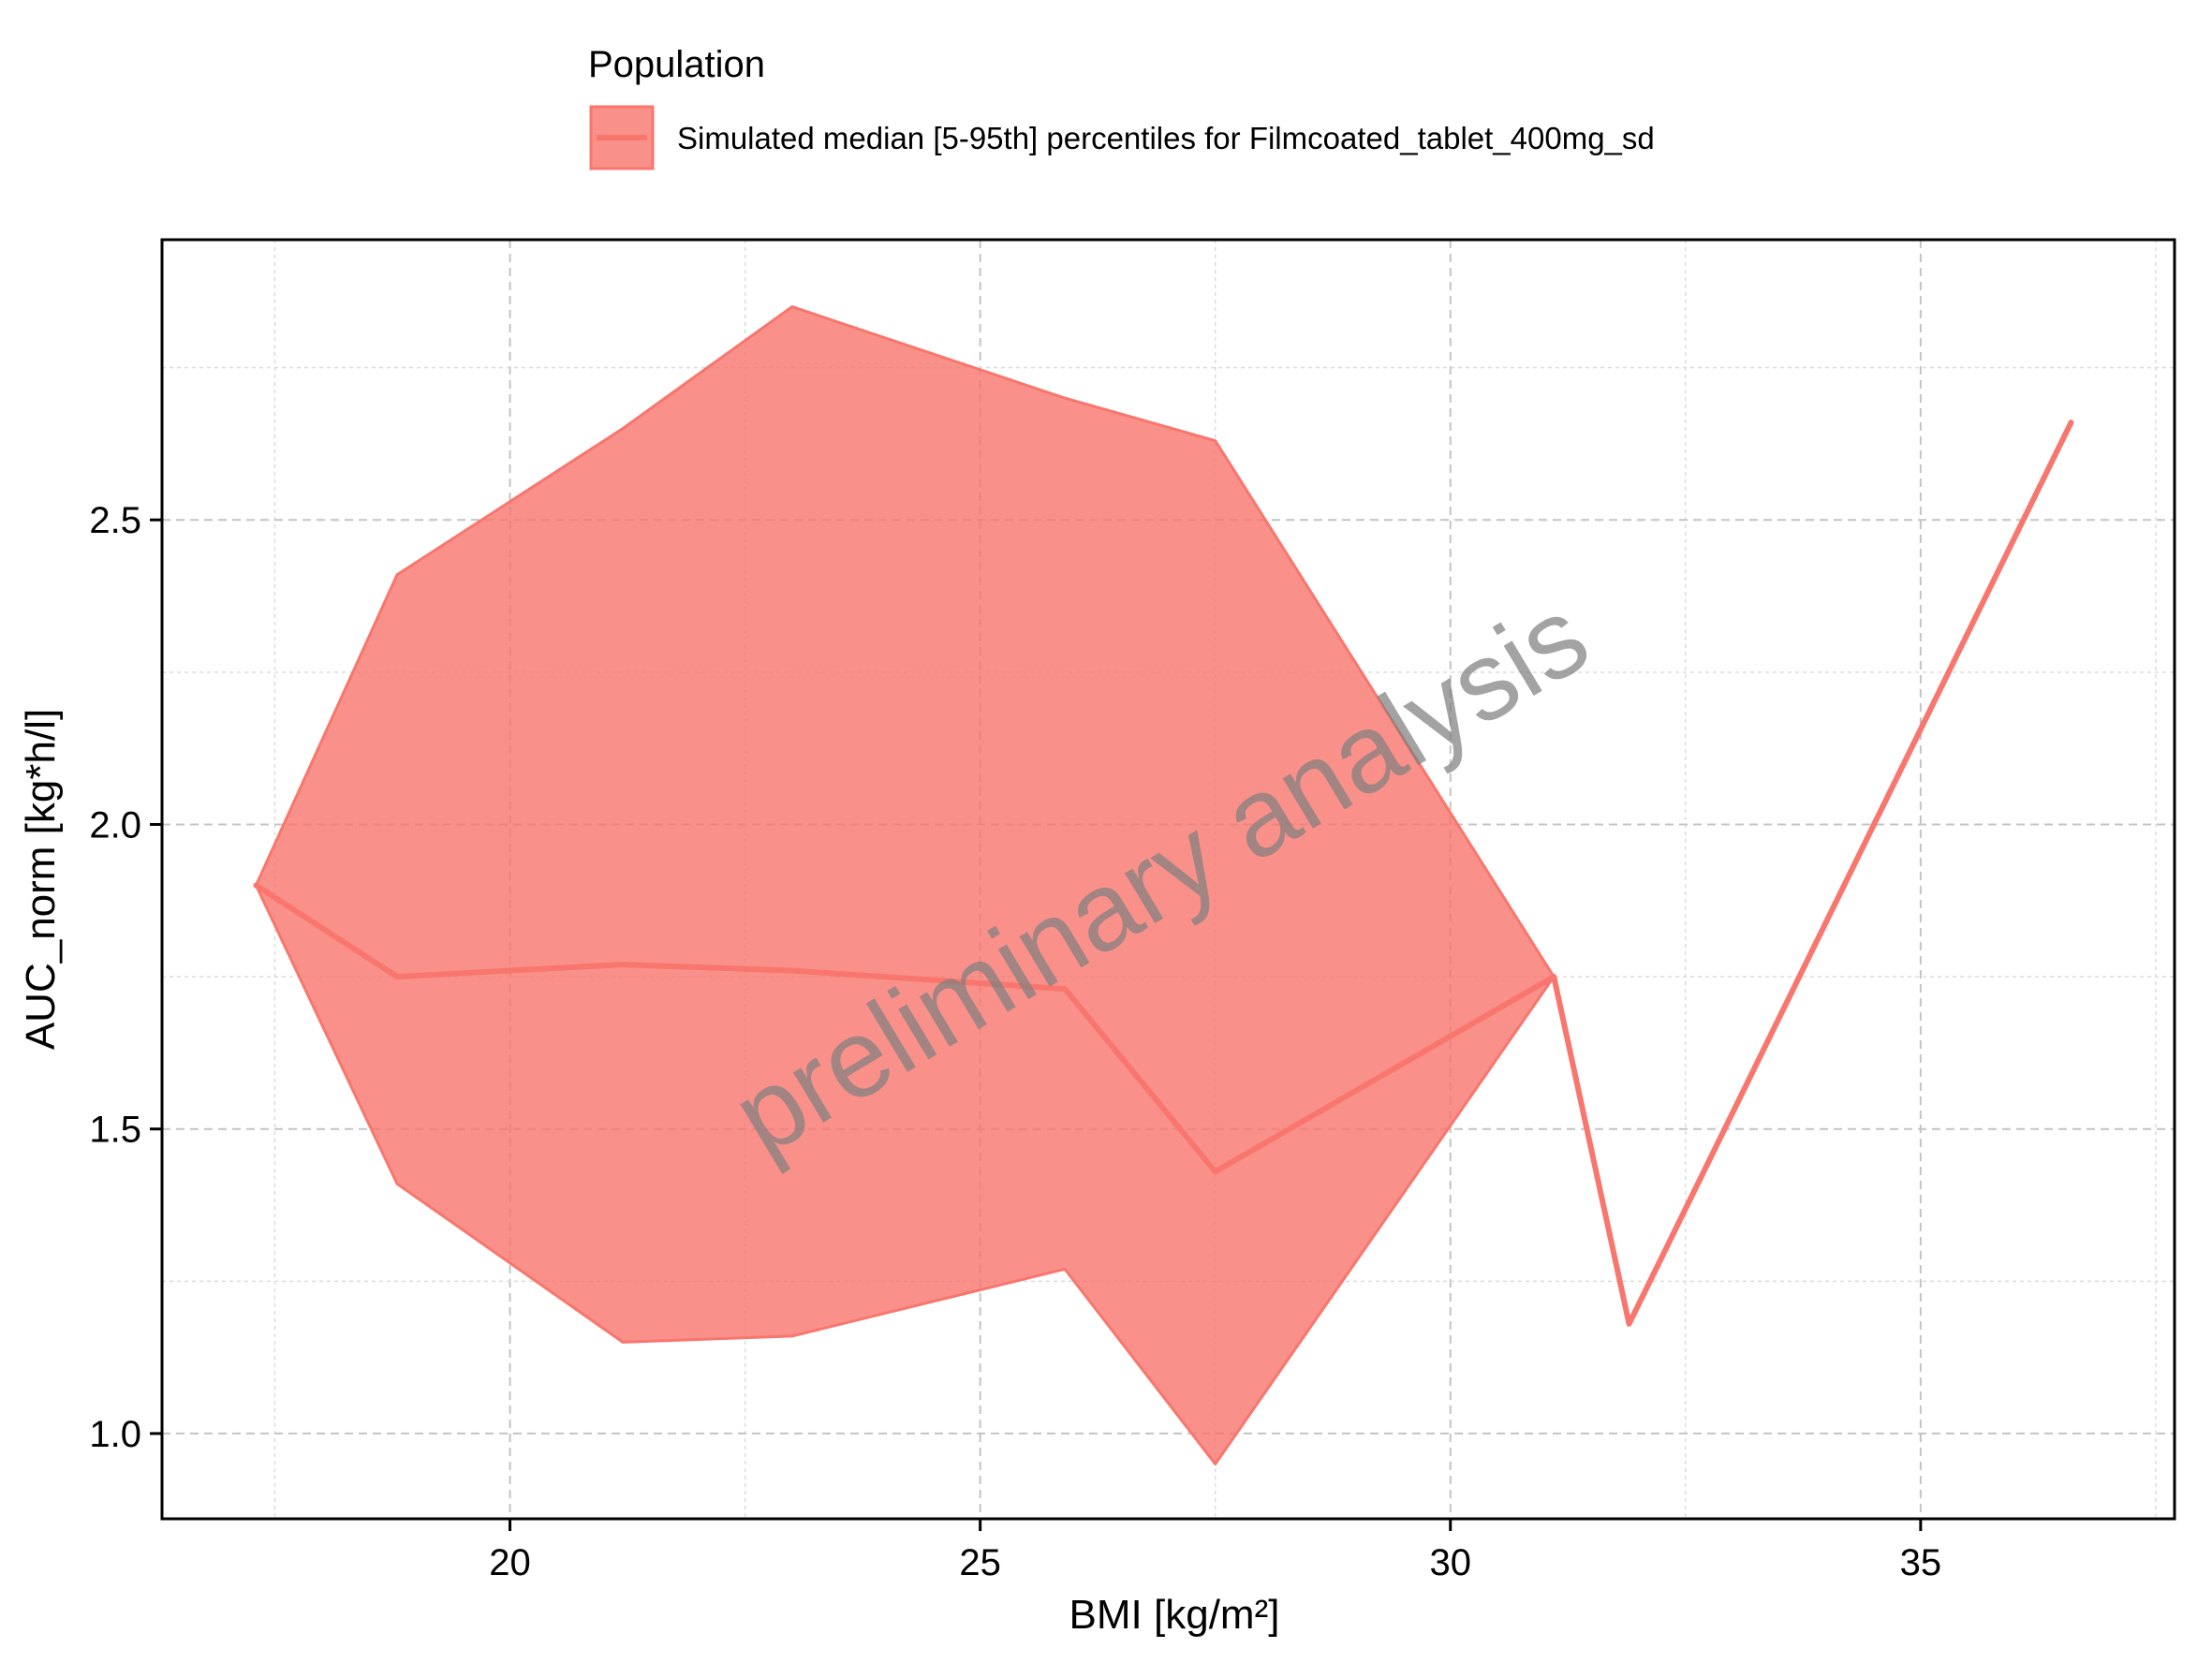  Describe the element at coordinates (115, 1130) in the screenshot. I see `y-tick-label: 1.5` at that location.